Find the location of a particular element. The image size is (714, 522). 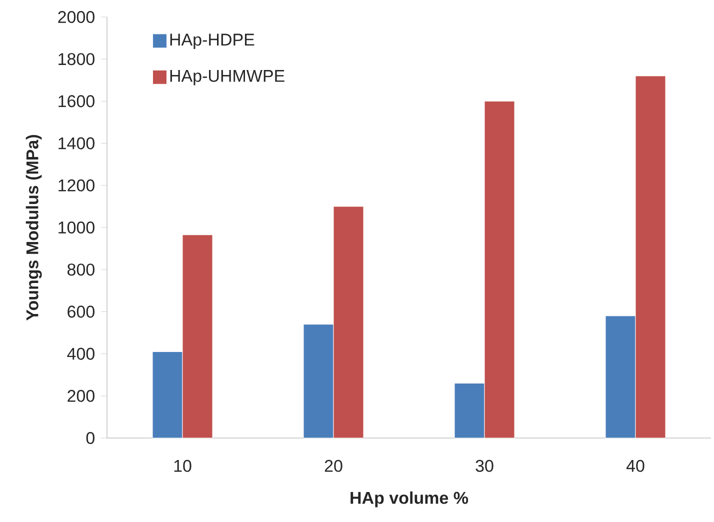

y-tick-label: 200 is located at coordinates (81, 396).